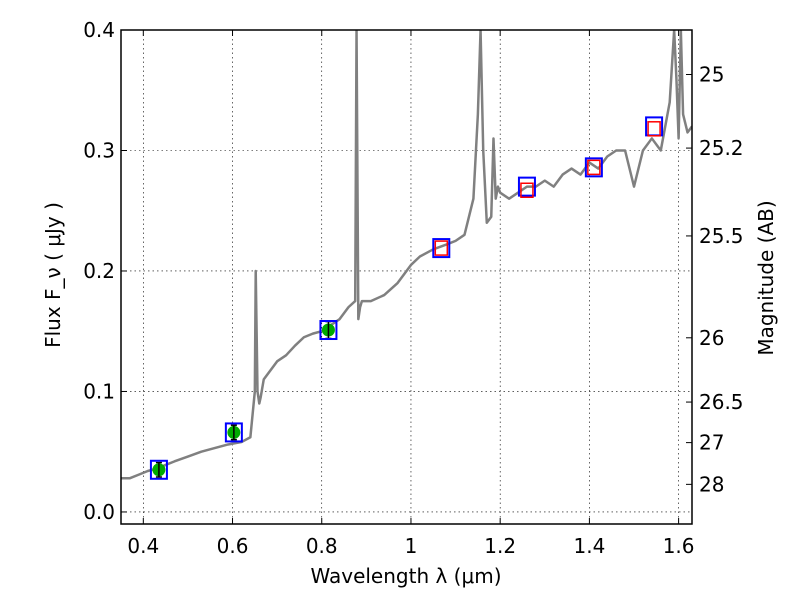  What do you see at coordinates (99, 512) in the screenshot?
I see `y-tick-label: 0.0` at bounding box center [99, 512].